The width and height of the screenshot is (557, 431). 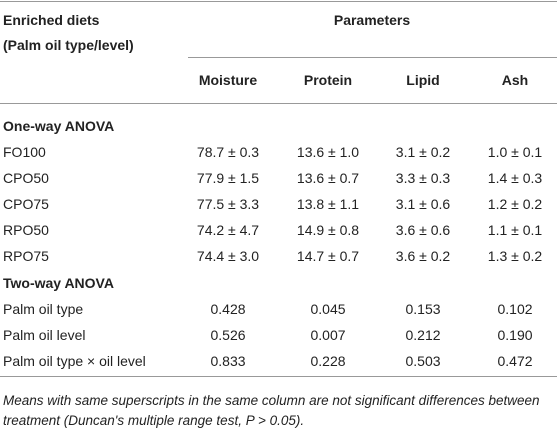 I want to click on cell: 0.190, so click(x=515, y=335).